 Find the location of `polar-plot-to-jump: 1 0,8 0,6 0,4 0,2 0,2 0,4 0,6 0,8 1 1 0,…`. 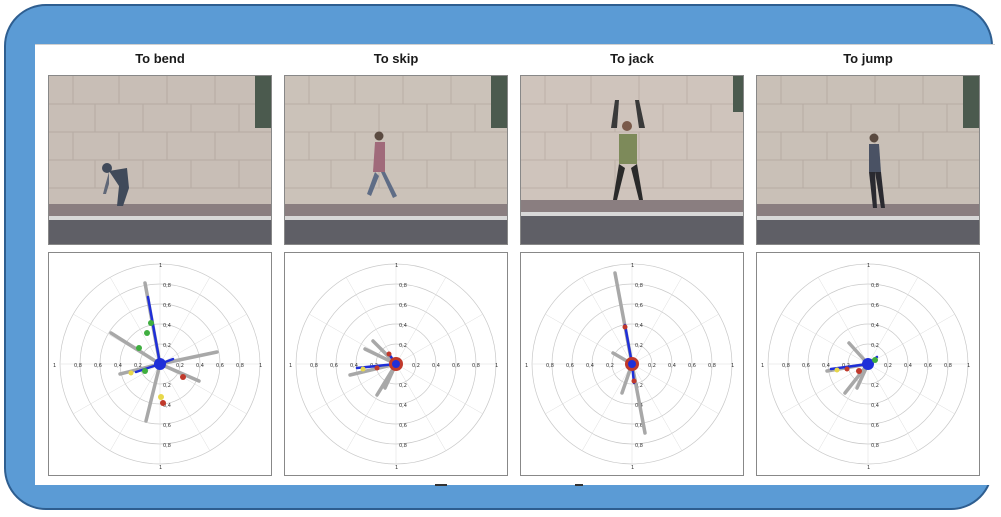

polar-plot-to-jump: 1 0,8 0,6 0,4 0,2 0,2 0,4 0,6 0,8 1 1 0,… is located at coordinates (868, 364).